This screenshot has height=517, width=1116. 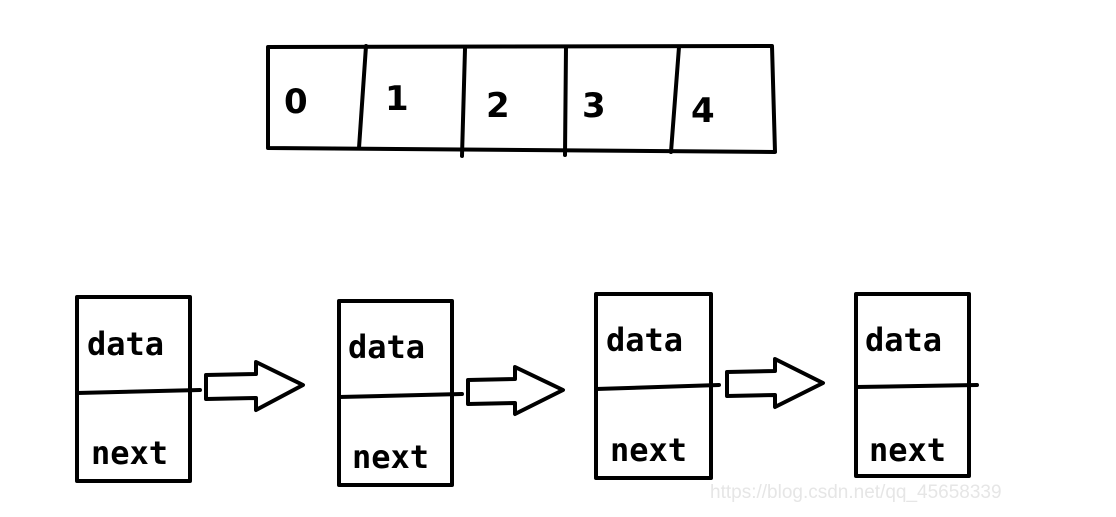 What do you see at coordinates (703, 111) in the screenshot?
I see `array-index: 4` at bounding box center [703, 111].